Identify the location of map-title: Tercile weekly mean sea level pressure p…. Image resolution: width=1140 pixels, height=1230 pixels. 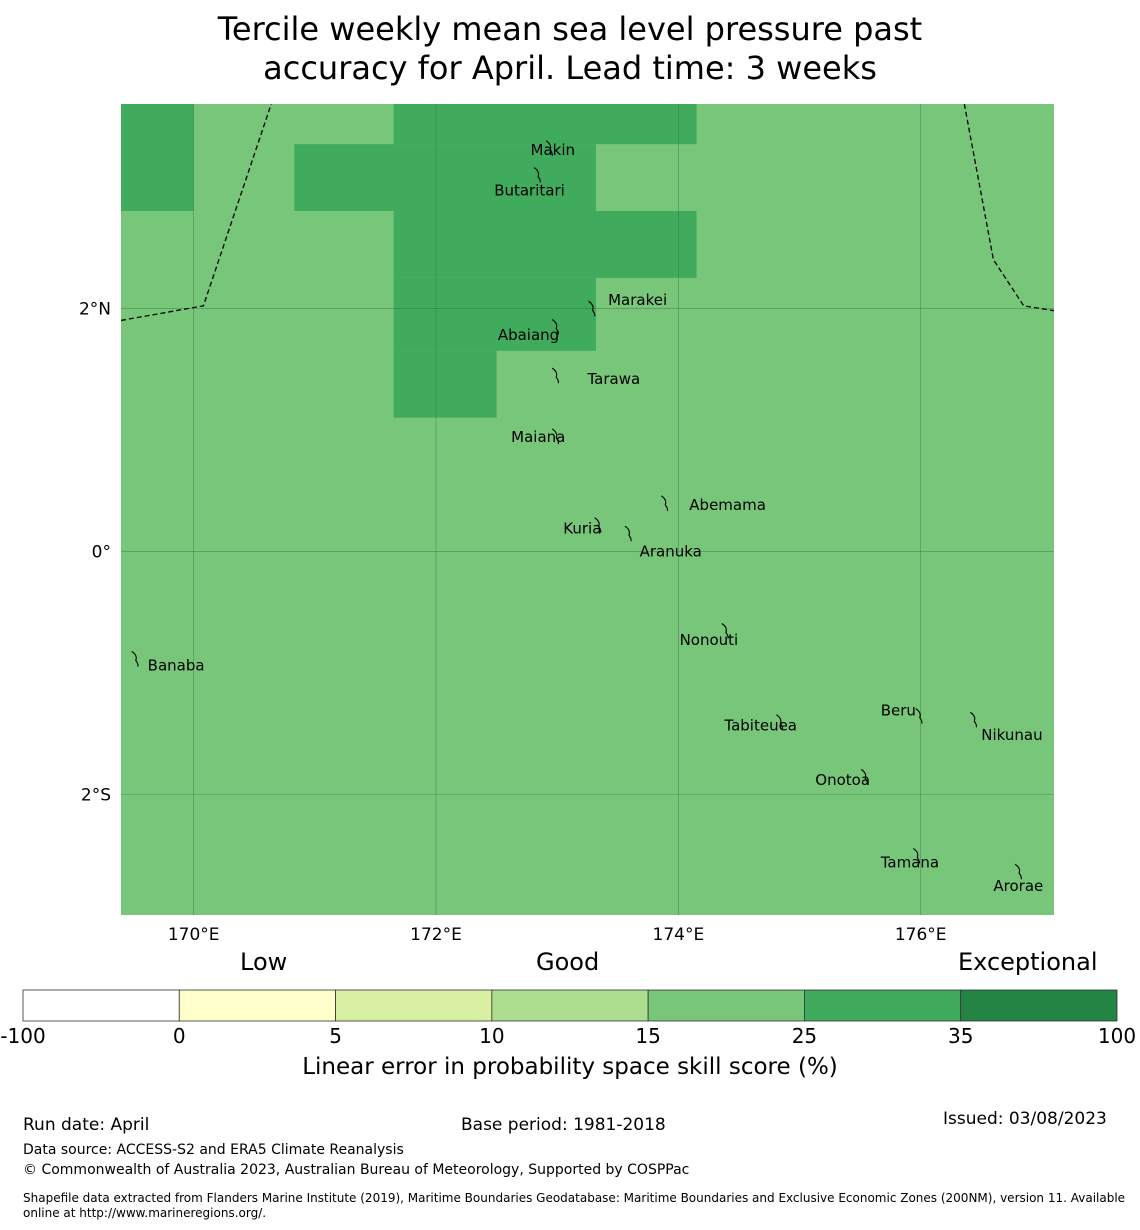
(570, 49).